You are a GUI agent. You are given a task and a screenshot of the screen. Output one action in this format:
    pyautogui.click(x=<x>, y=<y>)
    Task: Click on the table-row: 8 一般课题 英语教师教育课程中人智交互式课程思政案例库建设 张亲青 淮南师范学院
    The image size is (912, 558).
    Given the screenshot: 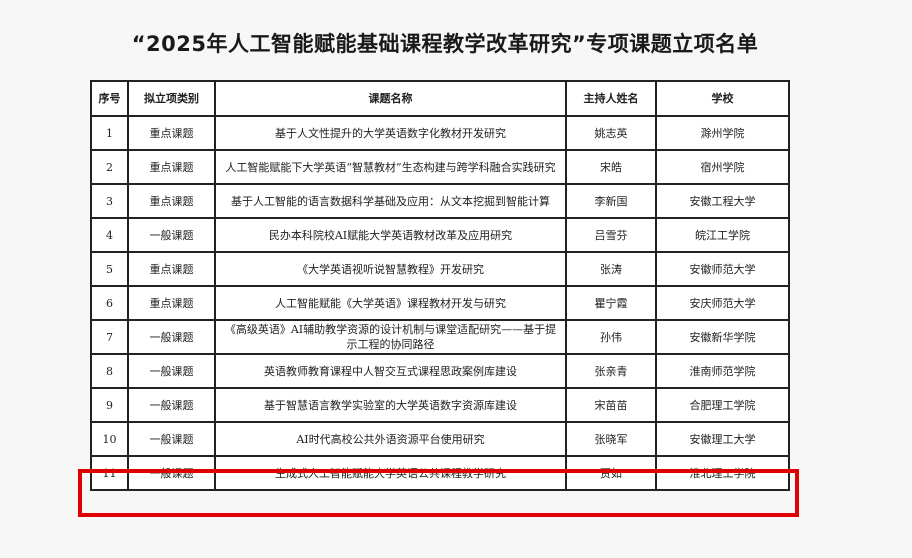 What is the action you would take?
    pyautogui.click(x=440, y=371)
    